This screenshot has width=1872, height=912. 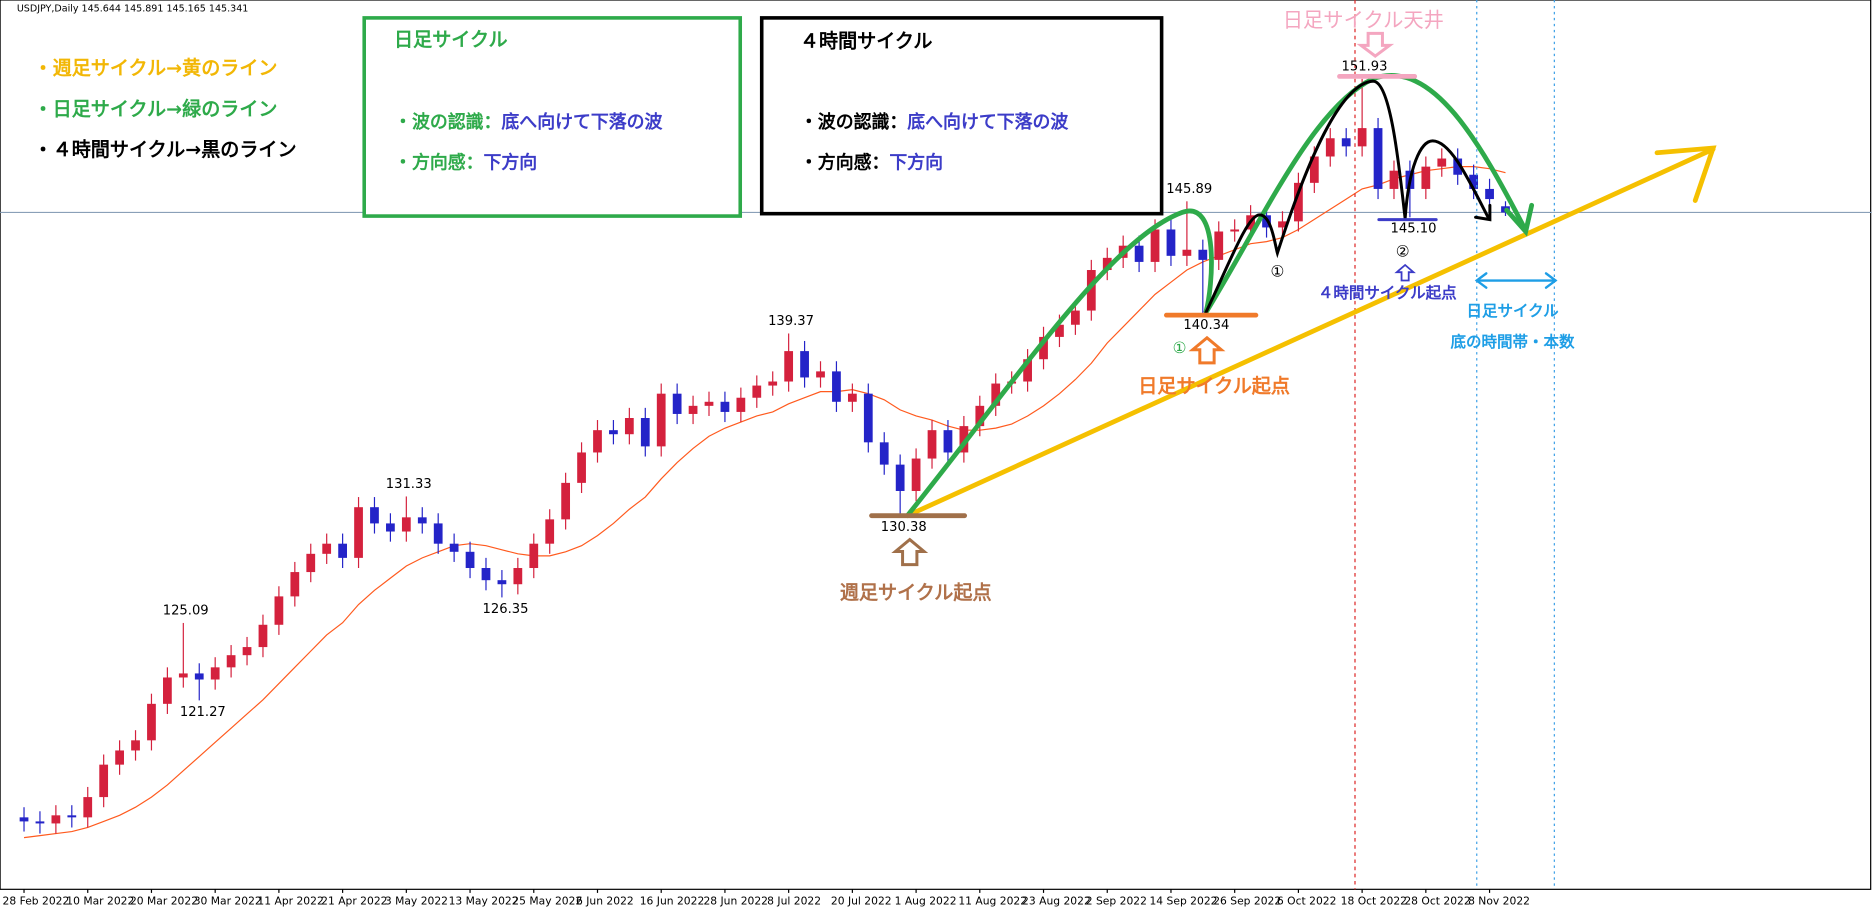 I want to click on legend-text: ・週足サイクル→黄のライン, so click(x=156, y=68).